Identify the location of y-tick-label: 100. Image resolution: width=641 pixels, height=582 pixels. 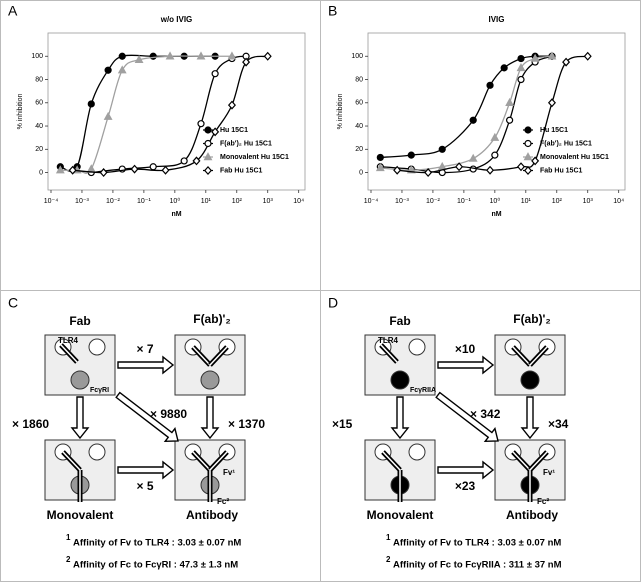
(357, 56).